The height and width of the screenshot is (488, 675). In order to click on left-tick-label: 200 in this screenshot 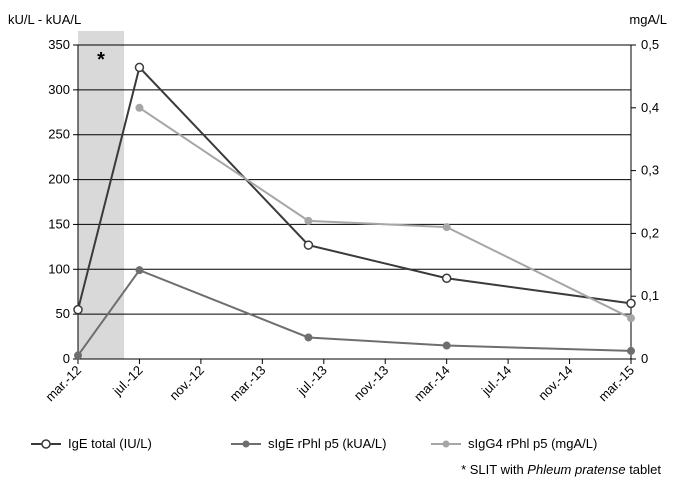, I will do `click(59, 179)`.